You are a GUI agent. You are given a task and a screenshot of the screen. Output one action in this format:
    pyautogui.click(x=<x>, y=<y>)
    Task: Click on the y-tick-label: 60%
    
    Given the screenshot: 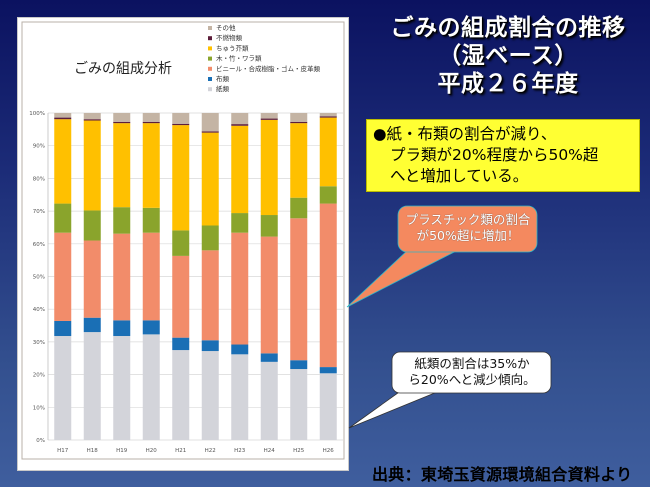 What is the action you would take?
    pyautogui.click(x=39, y=245)
    